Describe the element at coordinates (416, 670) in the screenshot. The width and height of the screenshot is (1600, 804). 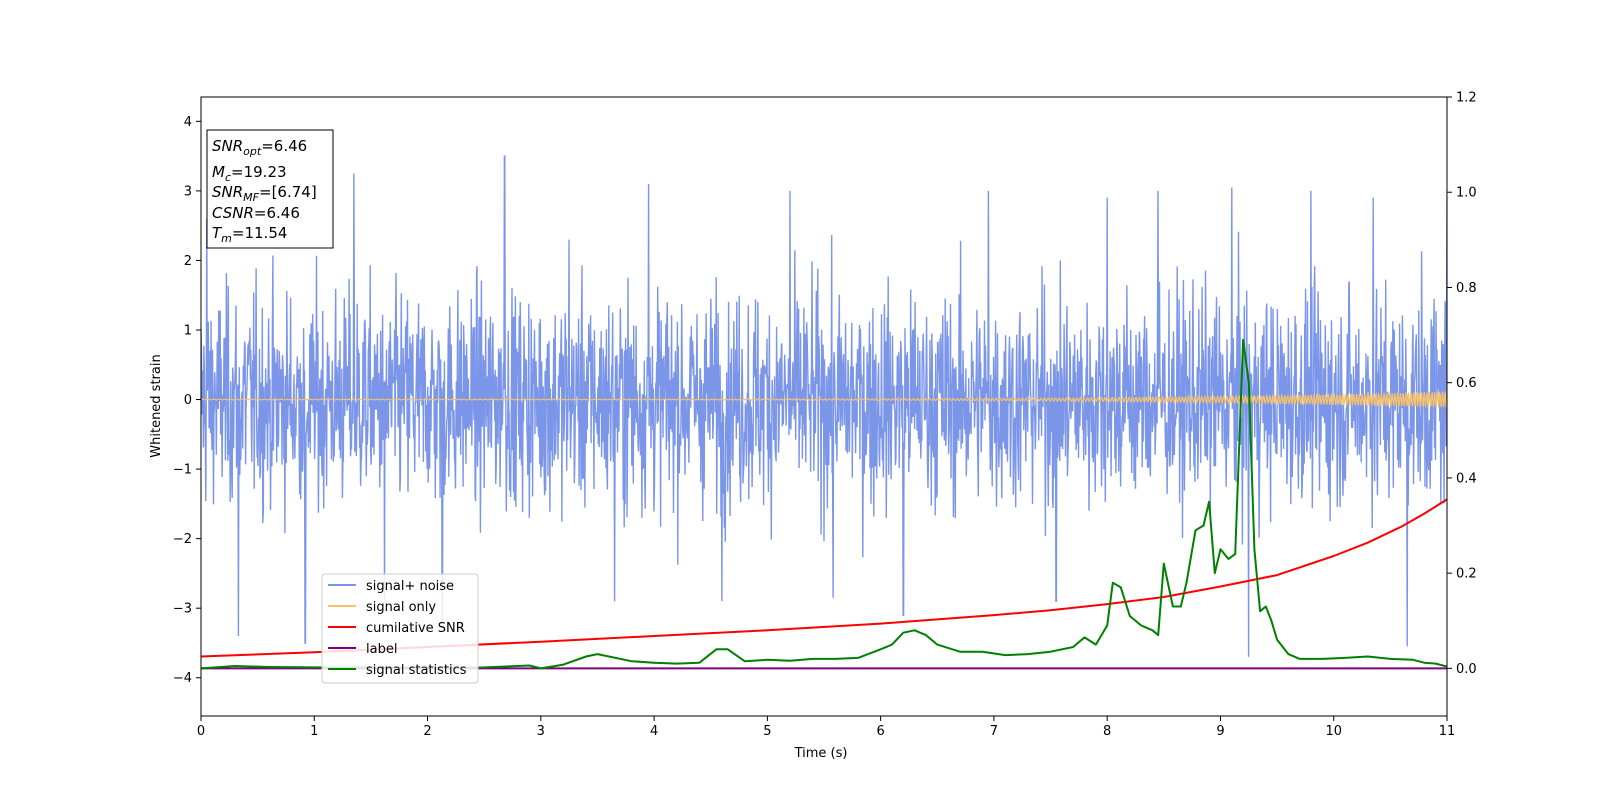
I see `legend-label-signal-statistics: signal statistics` at that location.